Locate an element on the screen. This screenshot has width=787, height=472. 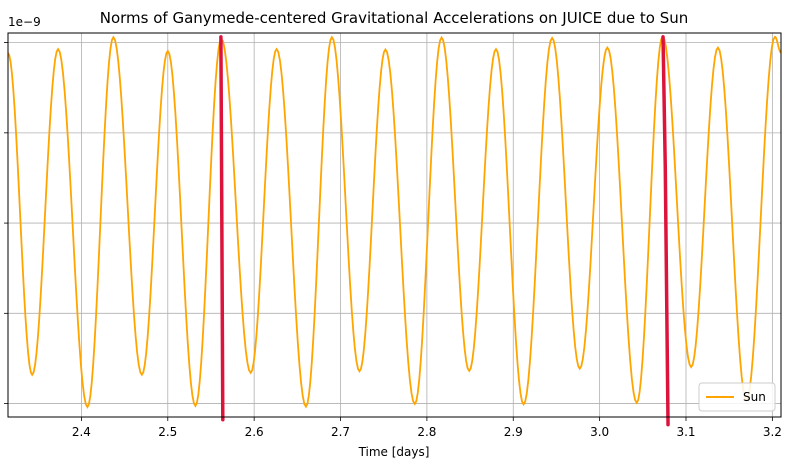
x-tick-label: 3.1 is located at coordinates (685, 432).